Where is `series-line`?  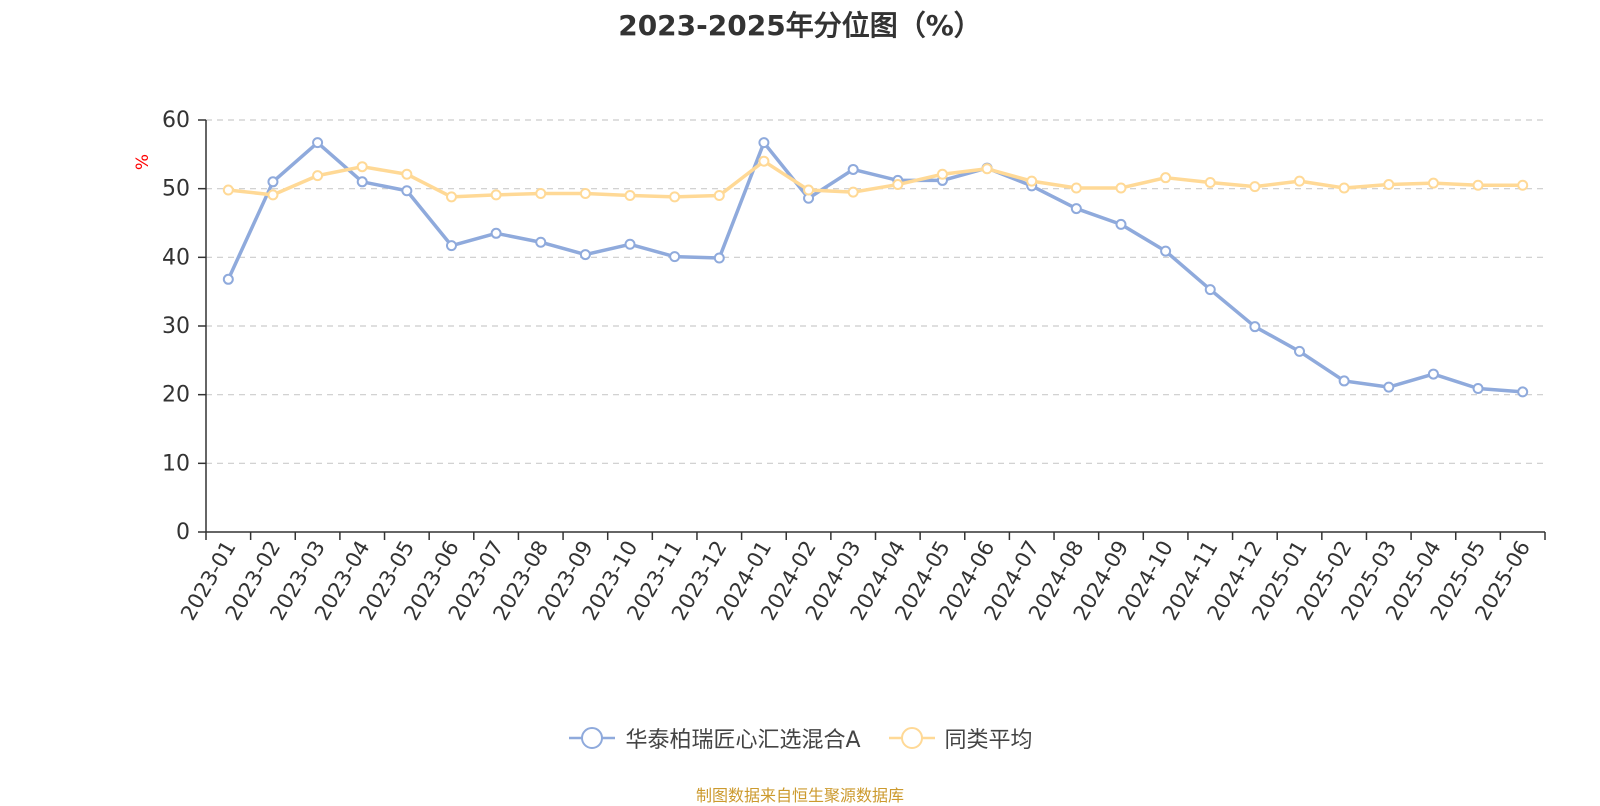 series-line is located at coordinates (875, 179).